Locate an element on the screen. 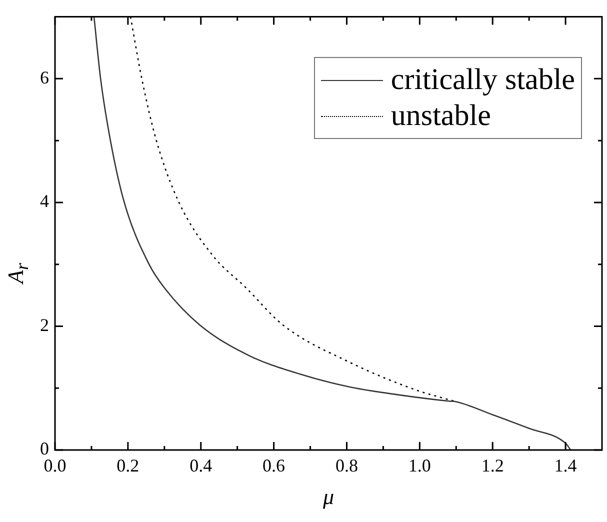 The height and width of the screenshot is (522, 607). legend-label: unstable is located at coordinates (440, 116).